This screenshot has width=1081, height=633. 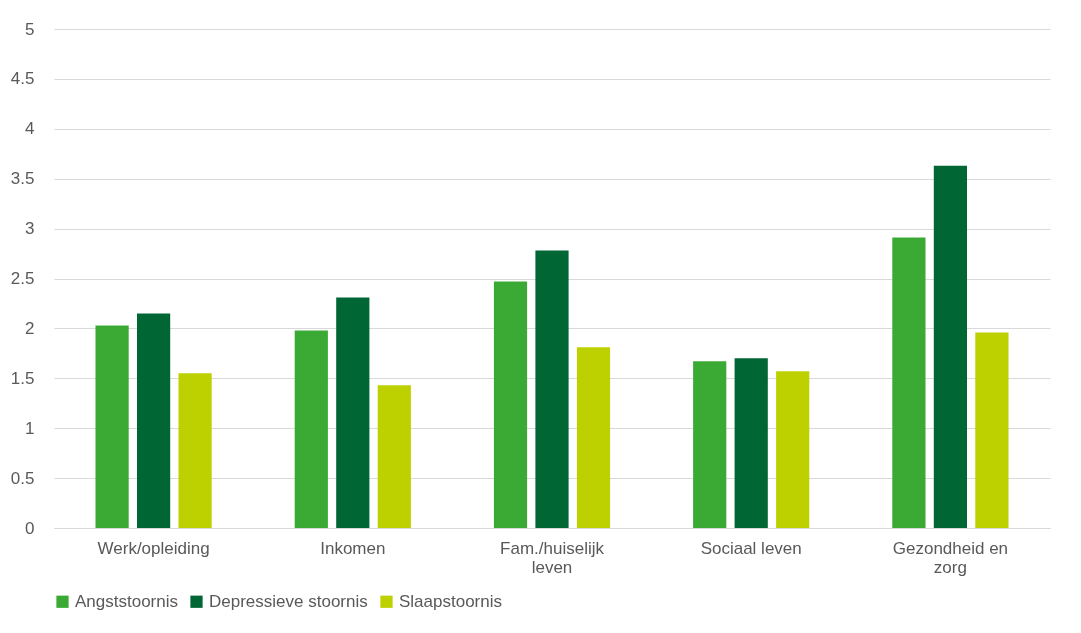 What do you see at coordinates (22, 179) in the screenshot?
I see `y-tick-label: 3.5` at bounding box center [22, 179].